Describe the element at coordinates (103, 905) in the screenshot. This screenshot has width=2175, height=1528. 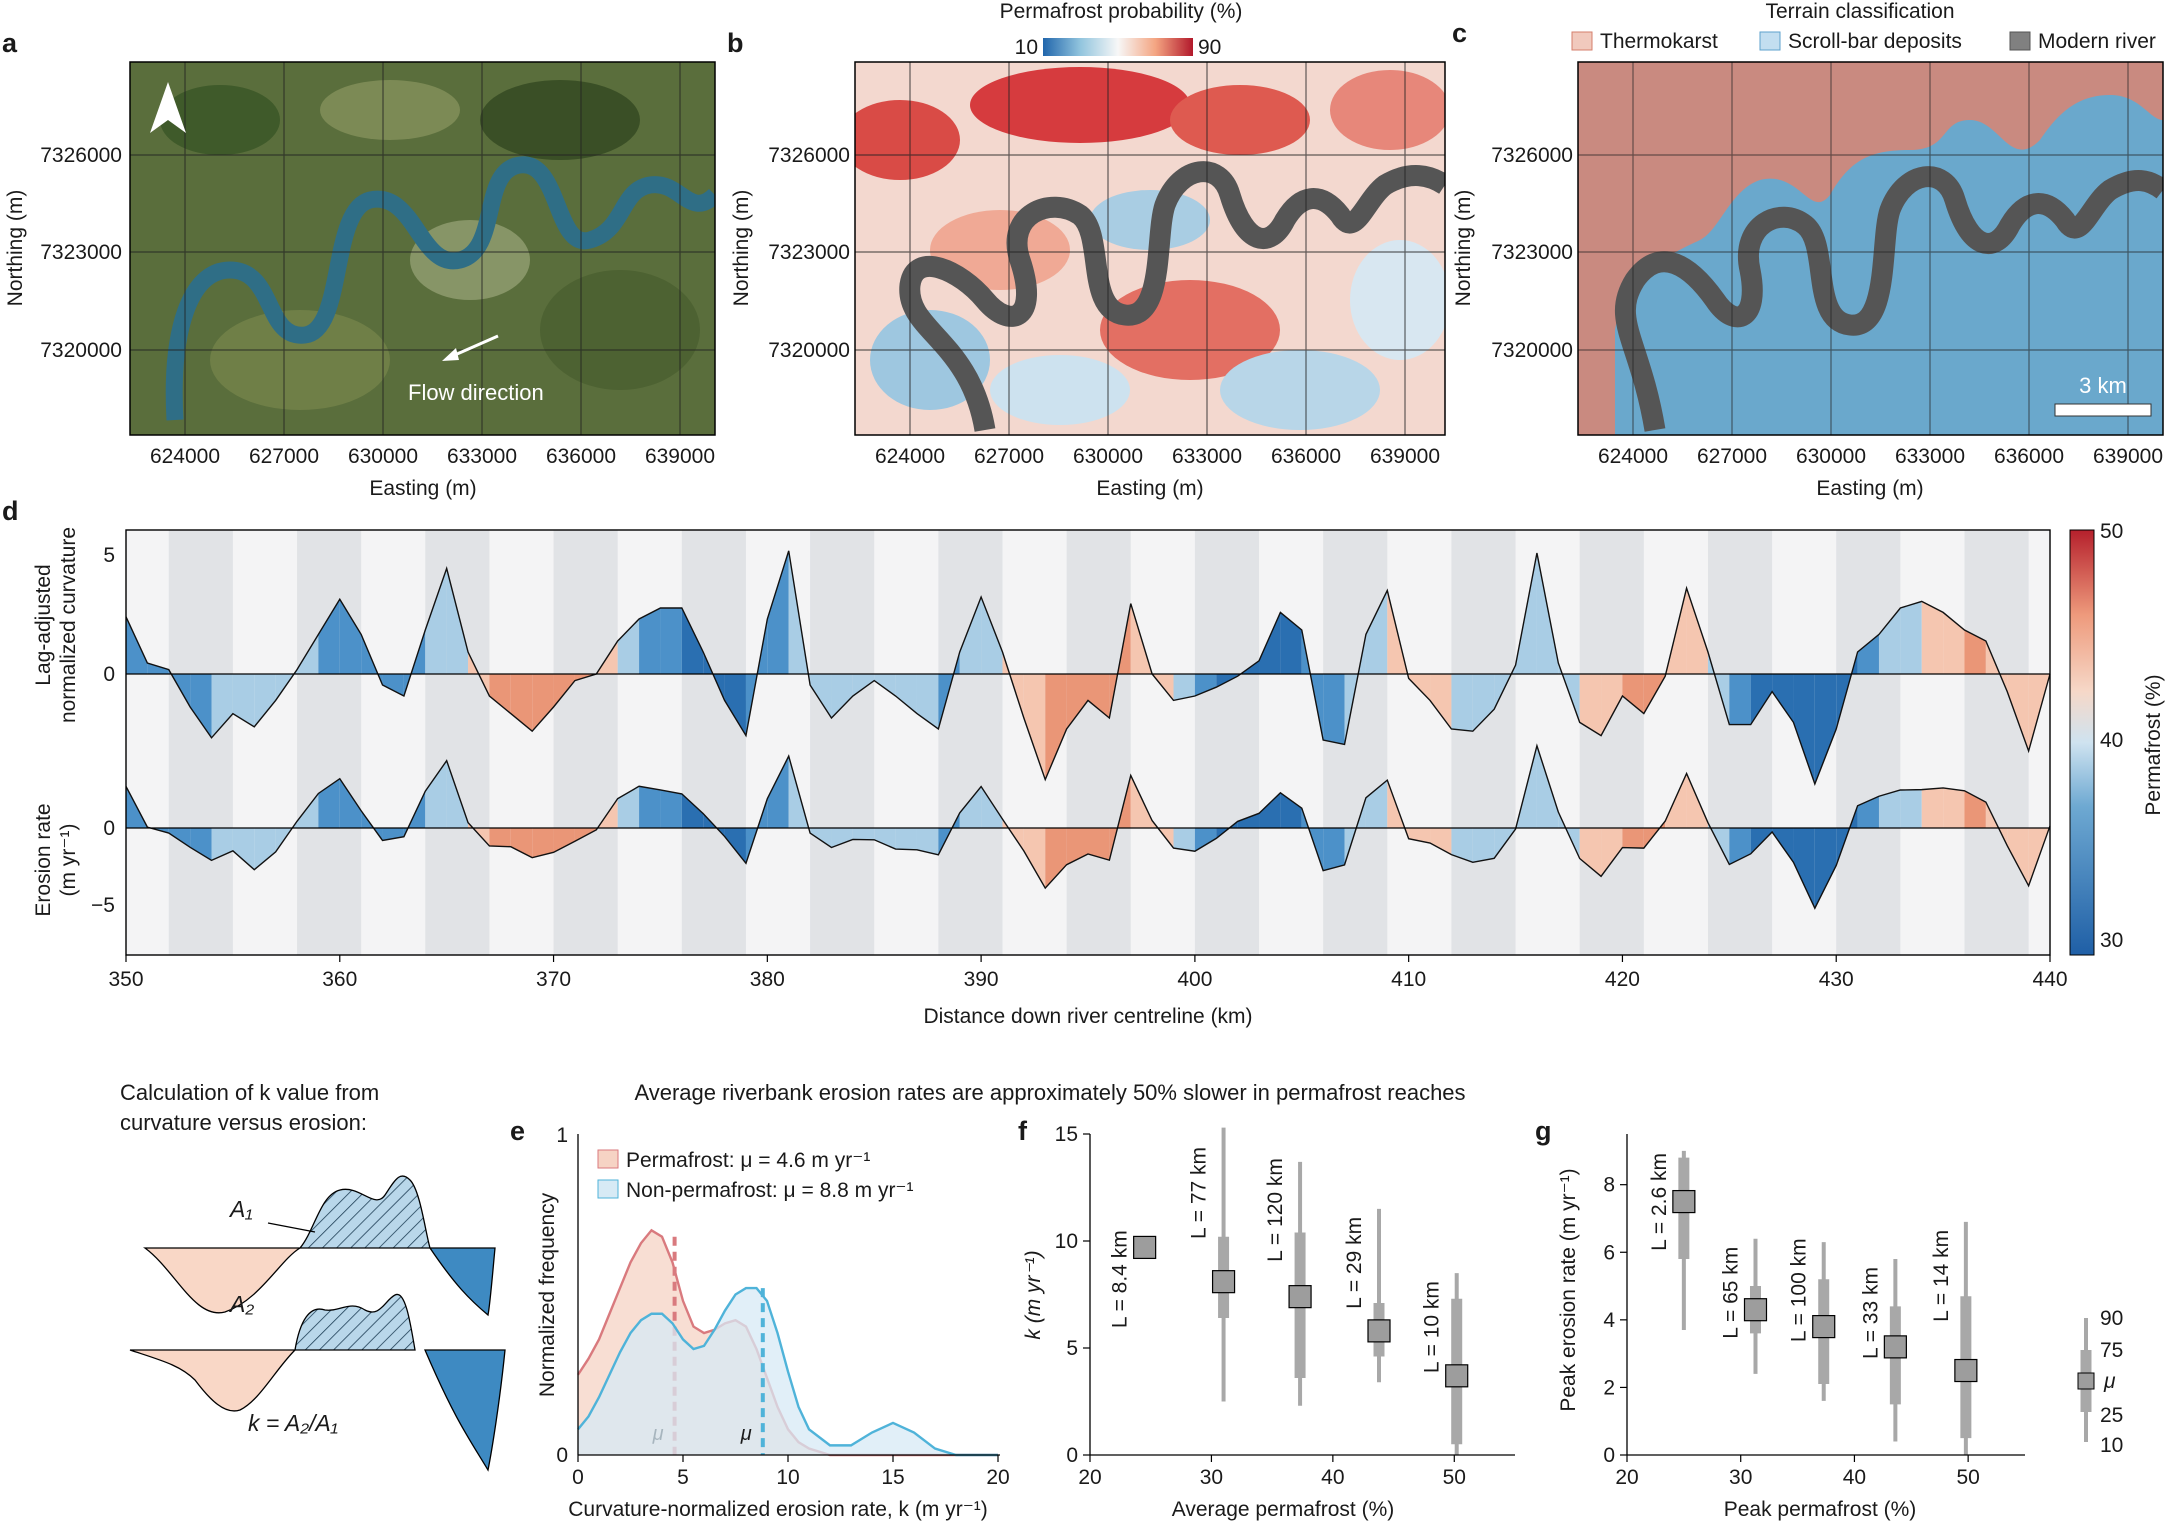
I see `d-ytick-bottom-m5: −5` at that location.